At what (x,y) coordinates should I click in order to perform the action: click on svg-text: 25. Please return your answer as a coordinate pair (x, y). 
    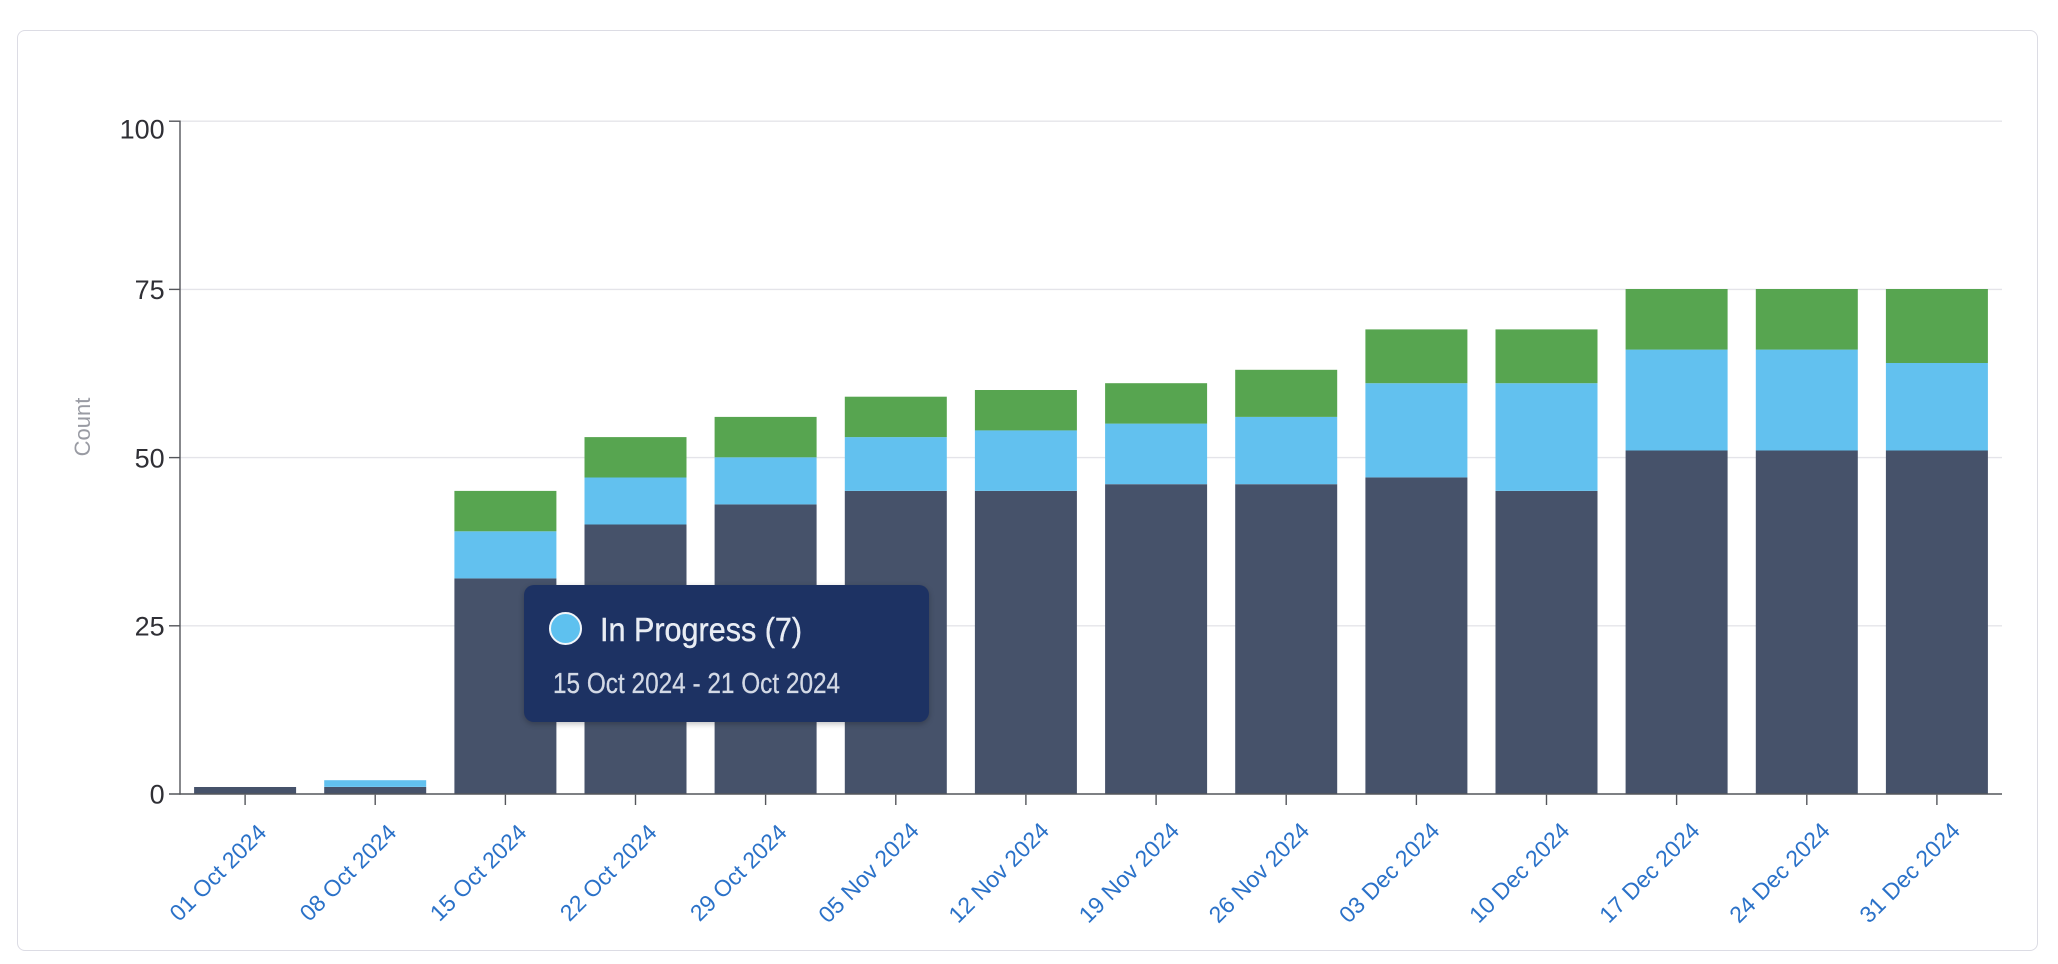
    Looking at the image, I should click on (150, 627).